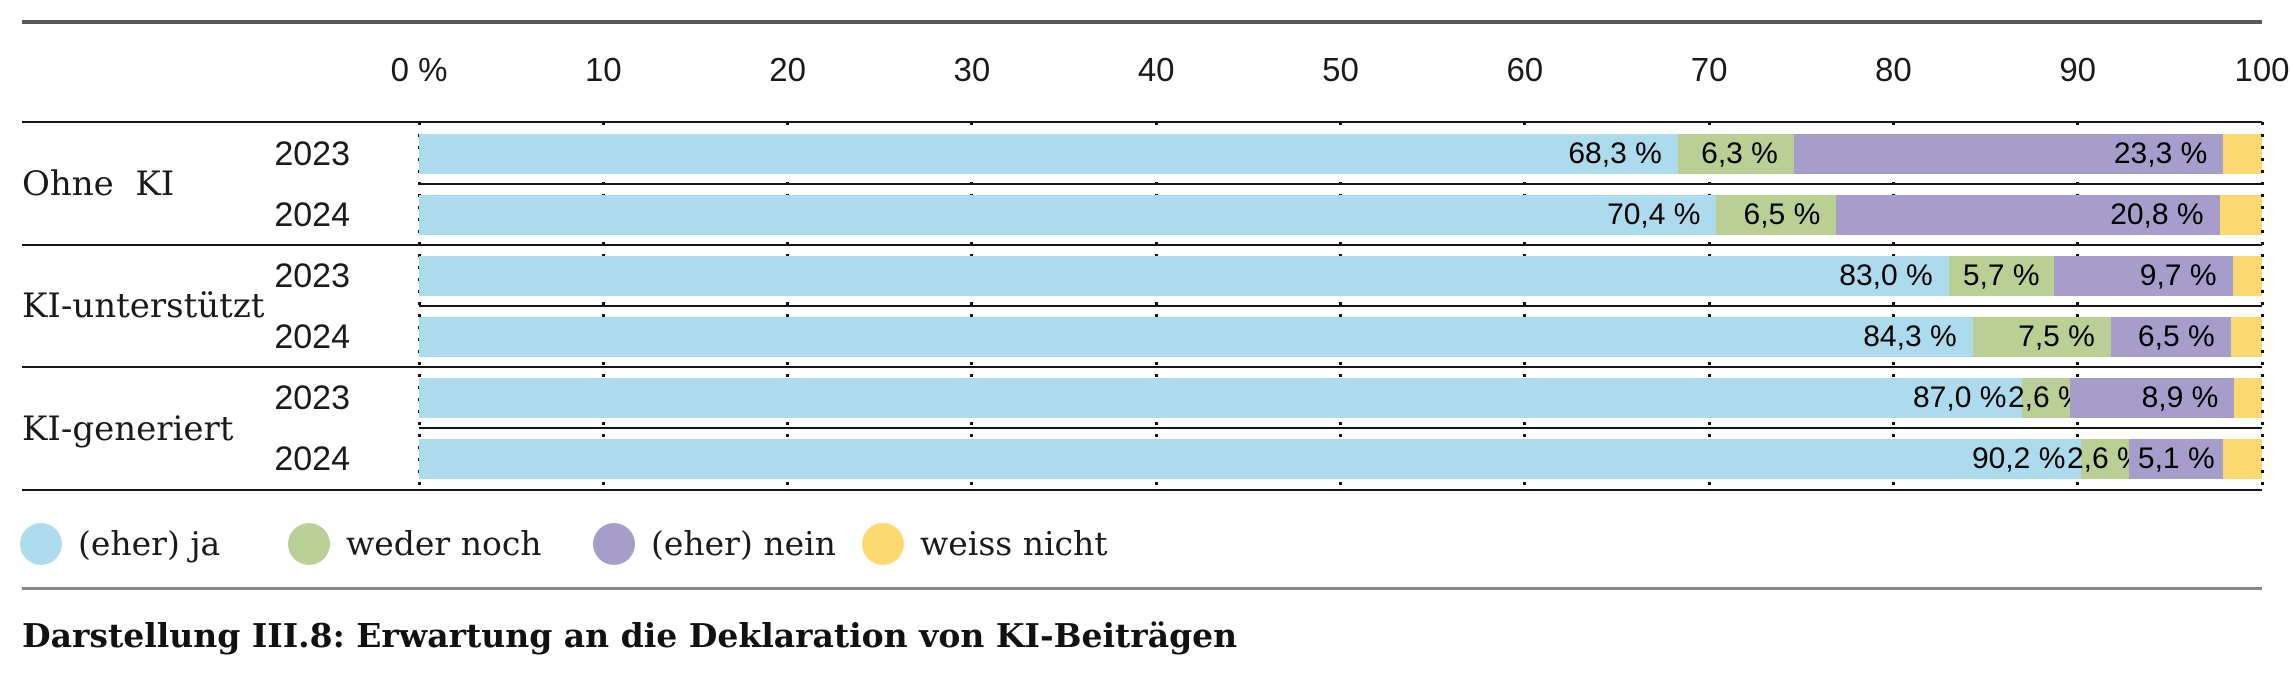 Image resolution: width=2290 pixels, height=681 pixels. I want to click on x-axis-tick-label: 70, so click(1709, 69).